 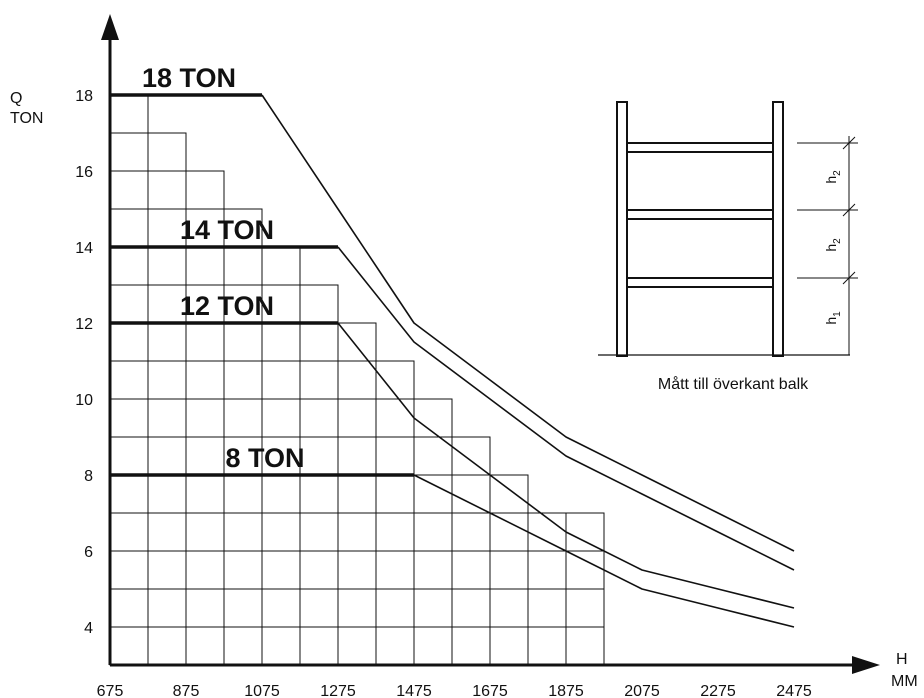 I want to click on y-tick-label: 4, so click(x=88, y=628).